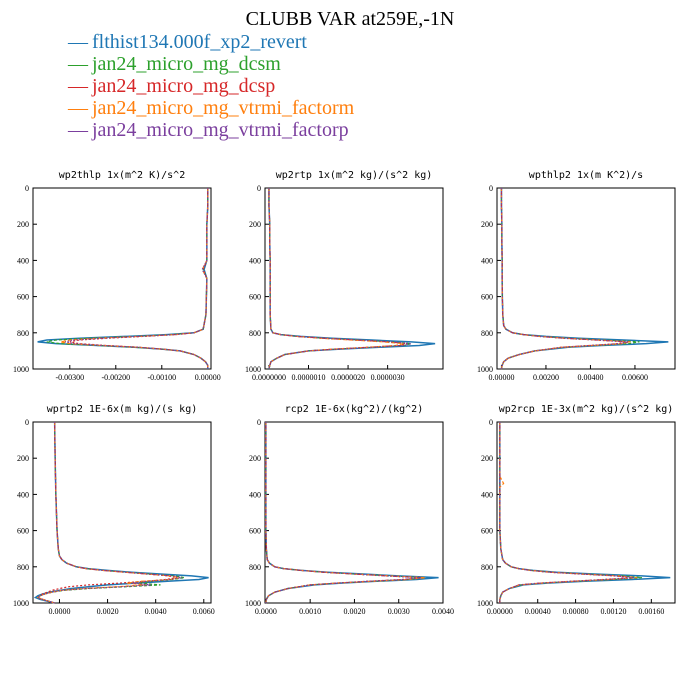  What do you see at coordinates (399, 611) in the screenshot?
I see `x-tick-label: 0.0030` at bounding box center [399, 611].